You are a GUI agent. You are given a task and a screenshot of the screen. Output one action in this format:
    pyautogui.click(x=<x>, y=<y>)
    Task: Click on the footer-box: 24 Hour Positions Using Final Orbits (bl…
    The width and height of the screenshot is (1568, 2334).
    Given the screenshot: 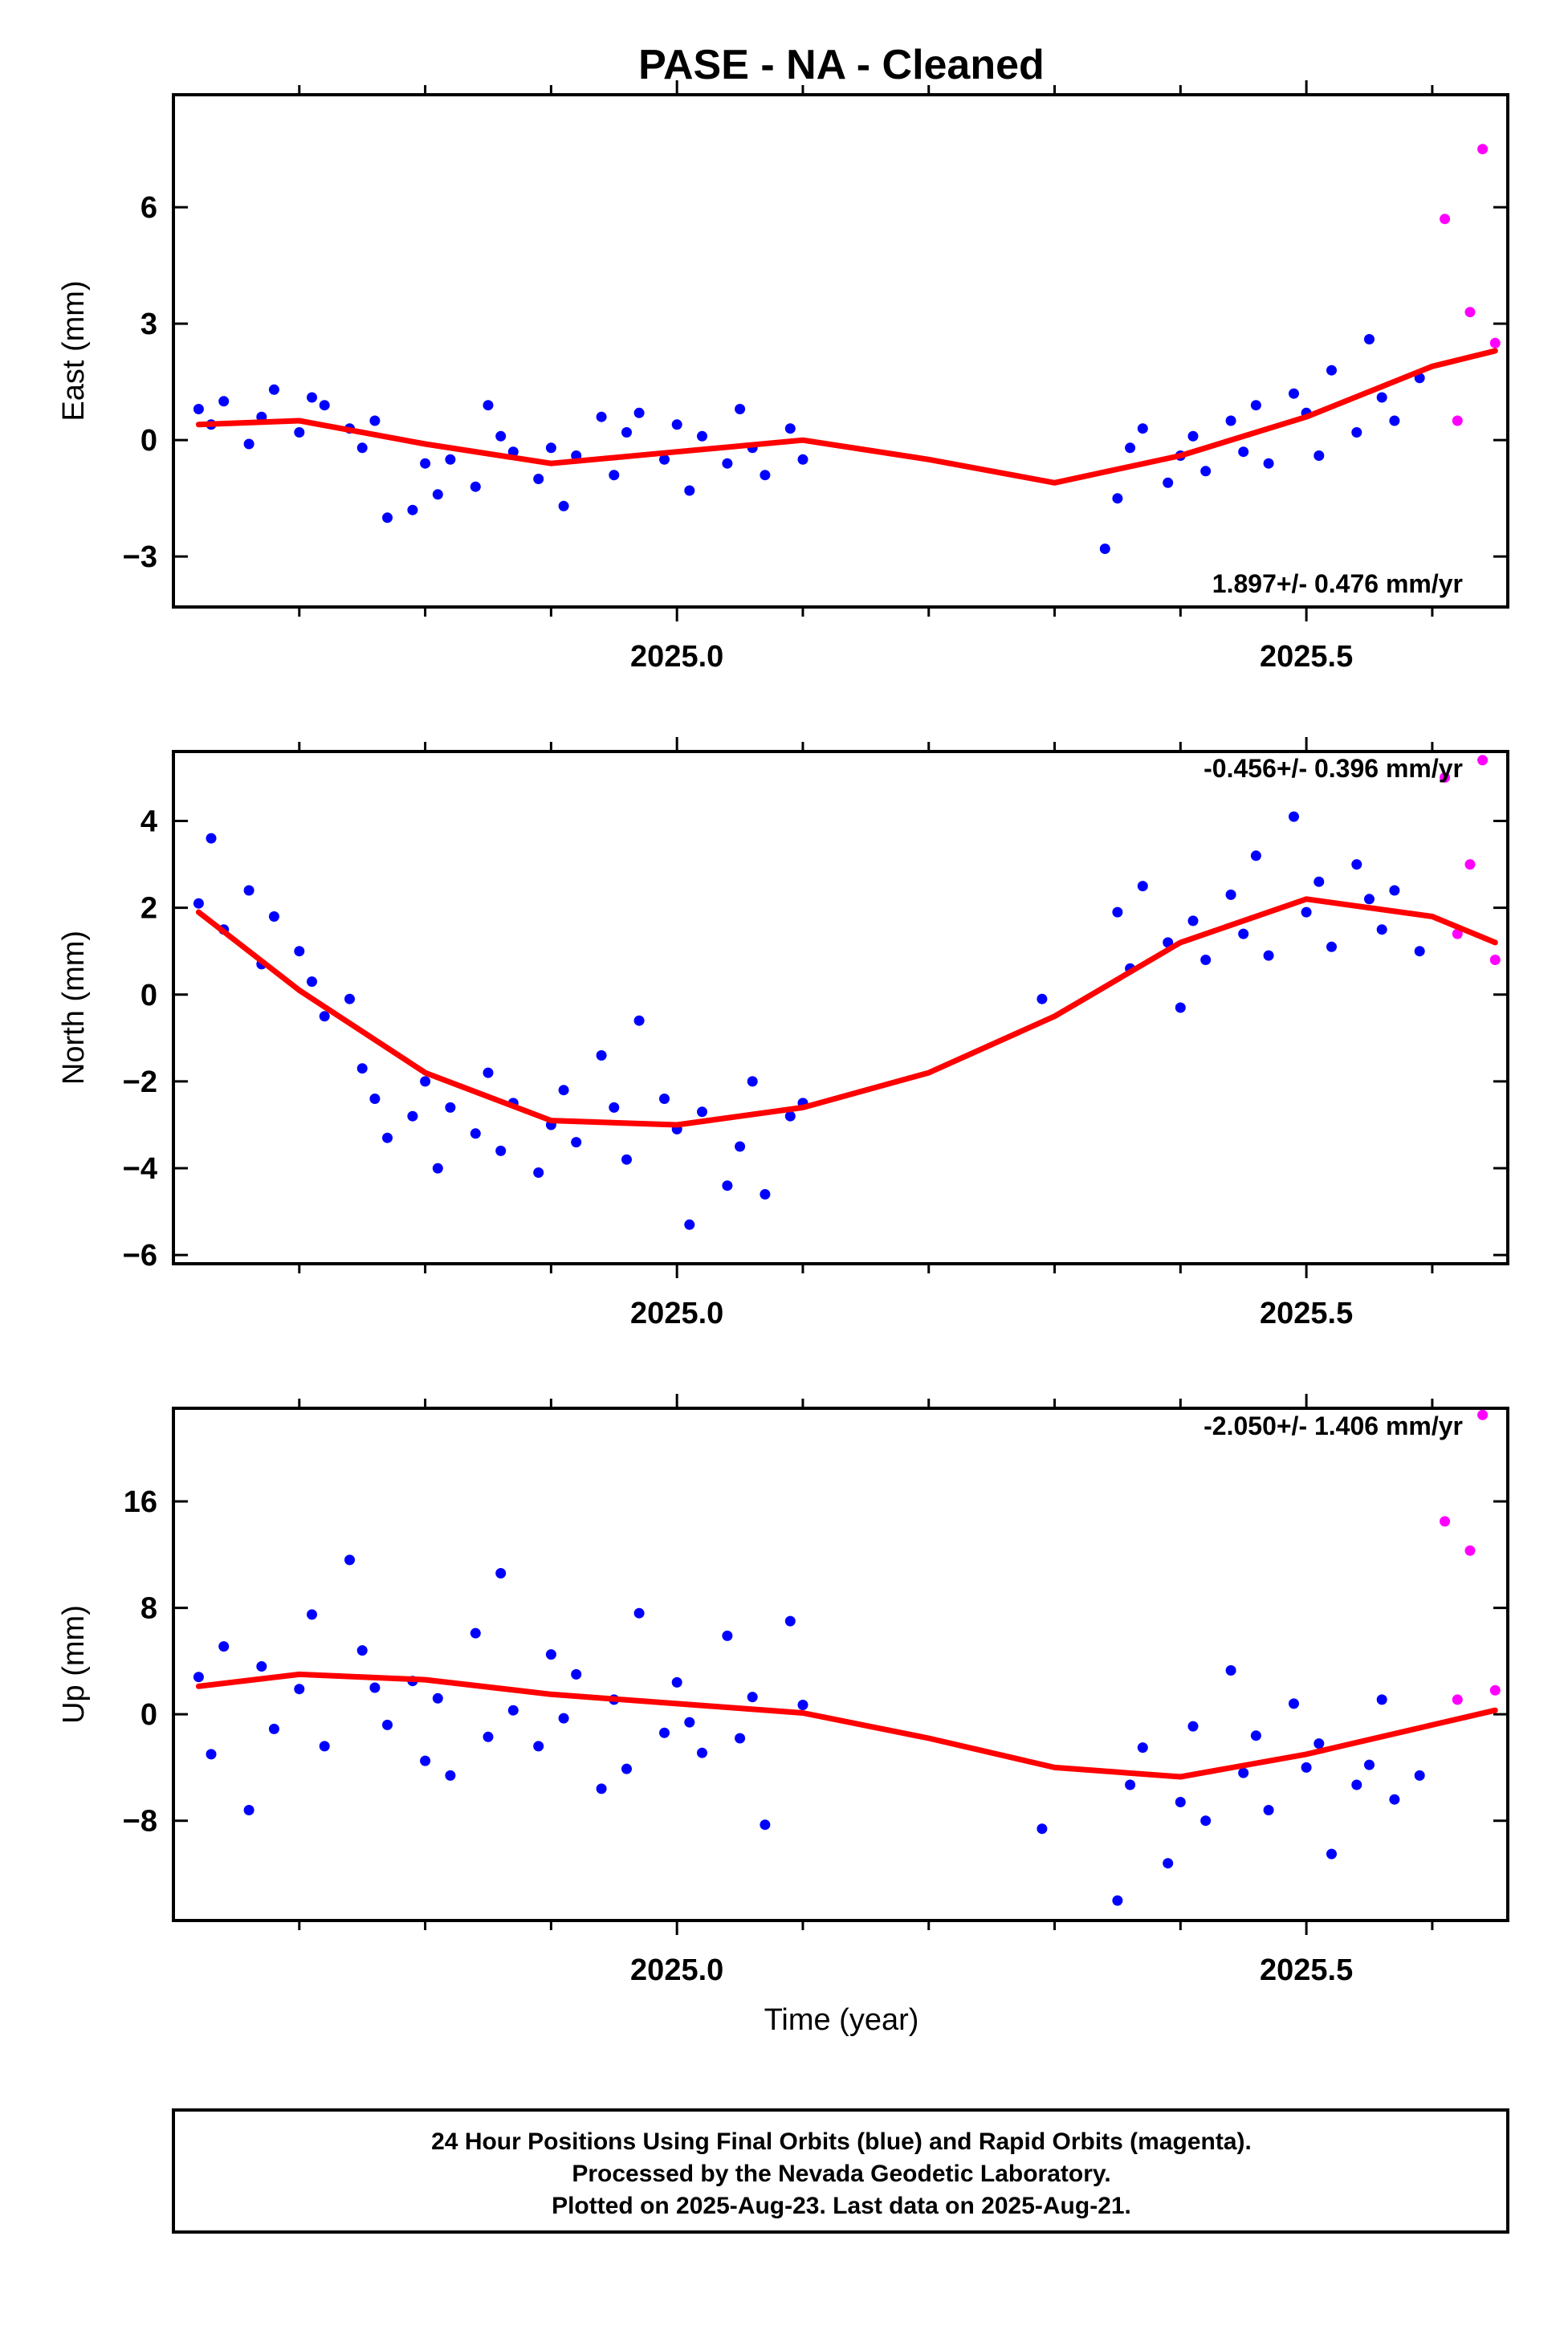 What is the action you would take?
    pyautogui.click(x=840, y=2171)
    